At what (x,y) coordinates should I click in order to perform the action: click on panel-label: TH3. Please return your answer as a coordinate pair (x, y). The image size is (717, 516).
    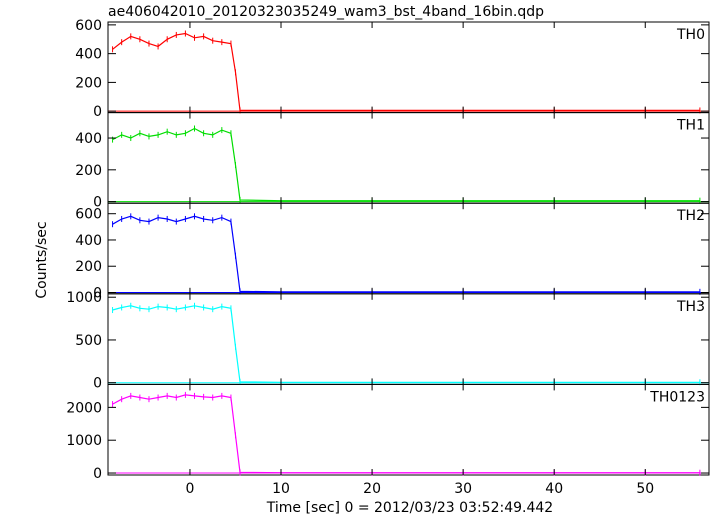
    Looking at the image, I should click on (690, 307).